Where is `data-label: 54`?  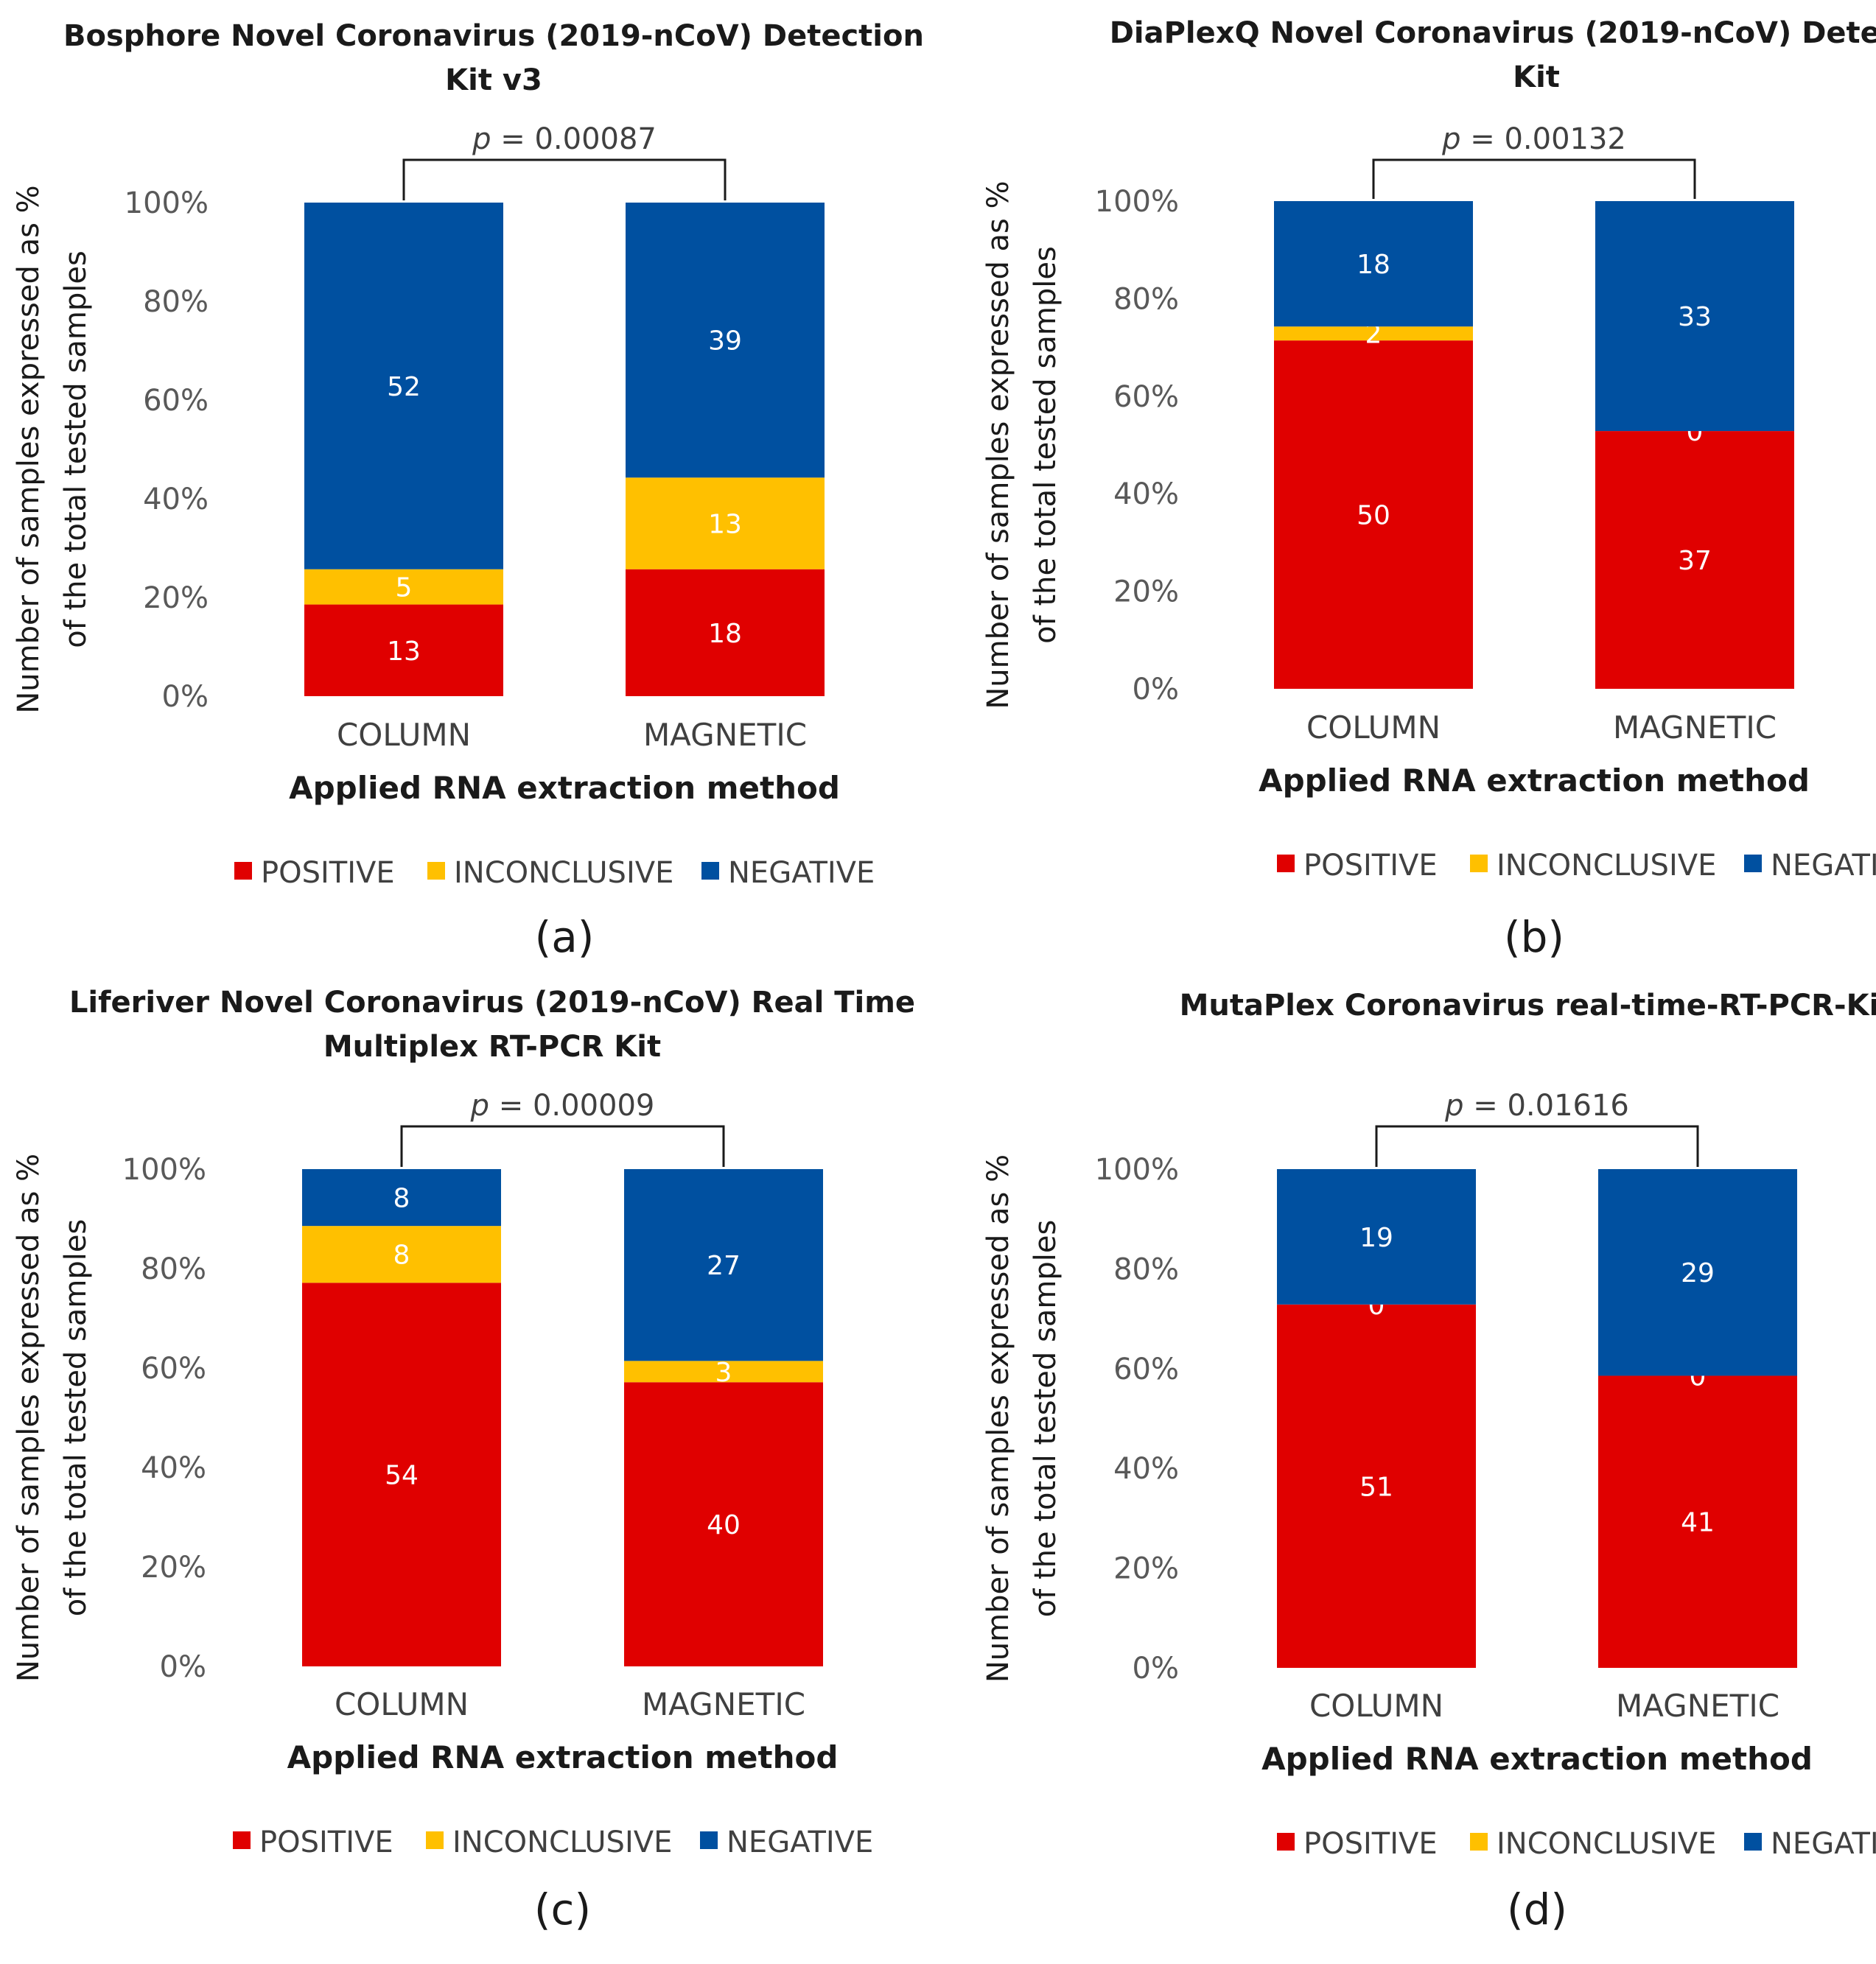
data-label: 54 is located at coordinates (402, 1476).